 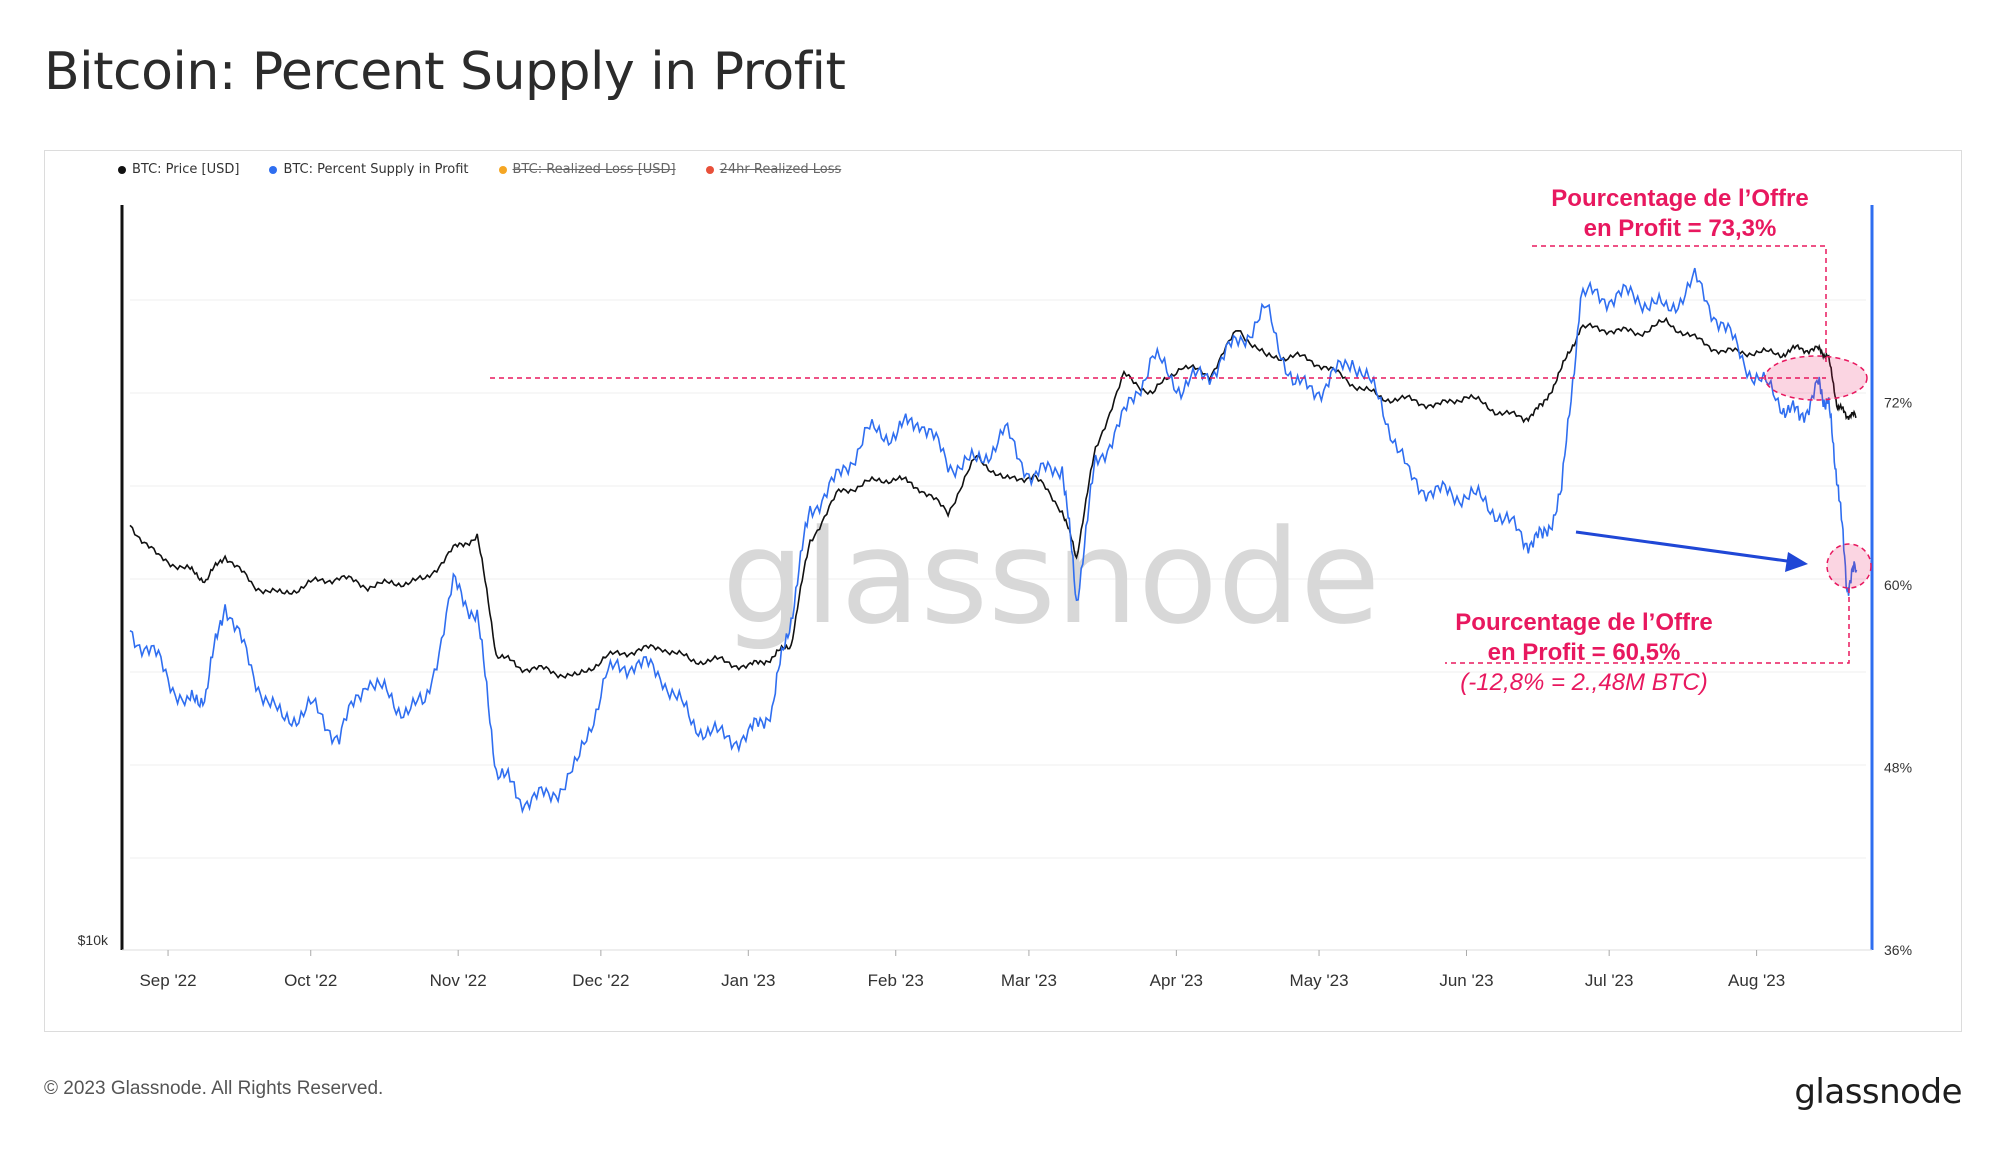 I want to click on legend-item-price: BTC: Price [USD], so click(x=178, y=169).